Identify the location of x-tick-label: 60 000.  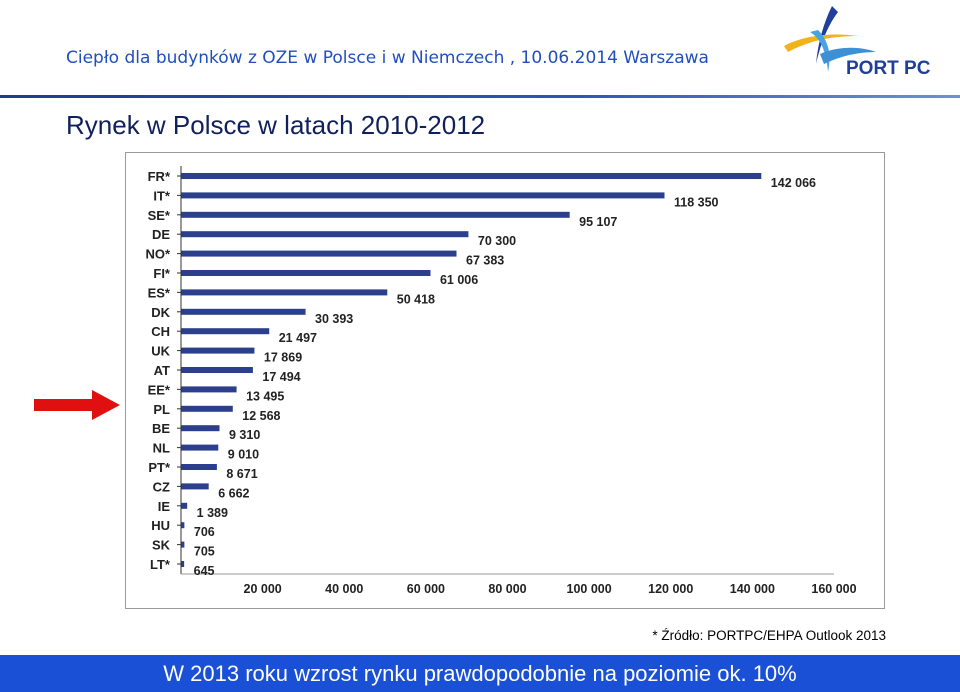
(426, 589).